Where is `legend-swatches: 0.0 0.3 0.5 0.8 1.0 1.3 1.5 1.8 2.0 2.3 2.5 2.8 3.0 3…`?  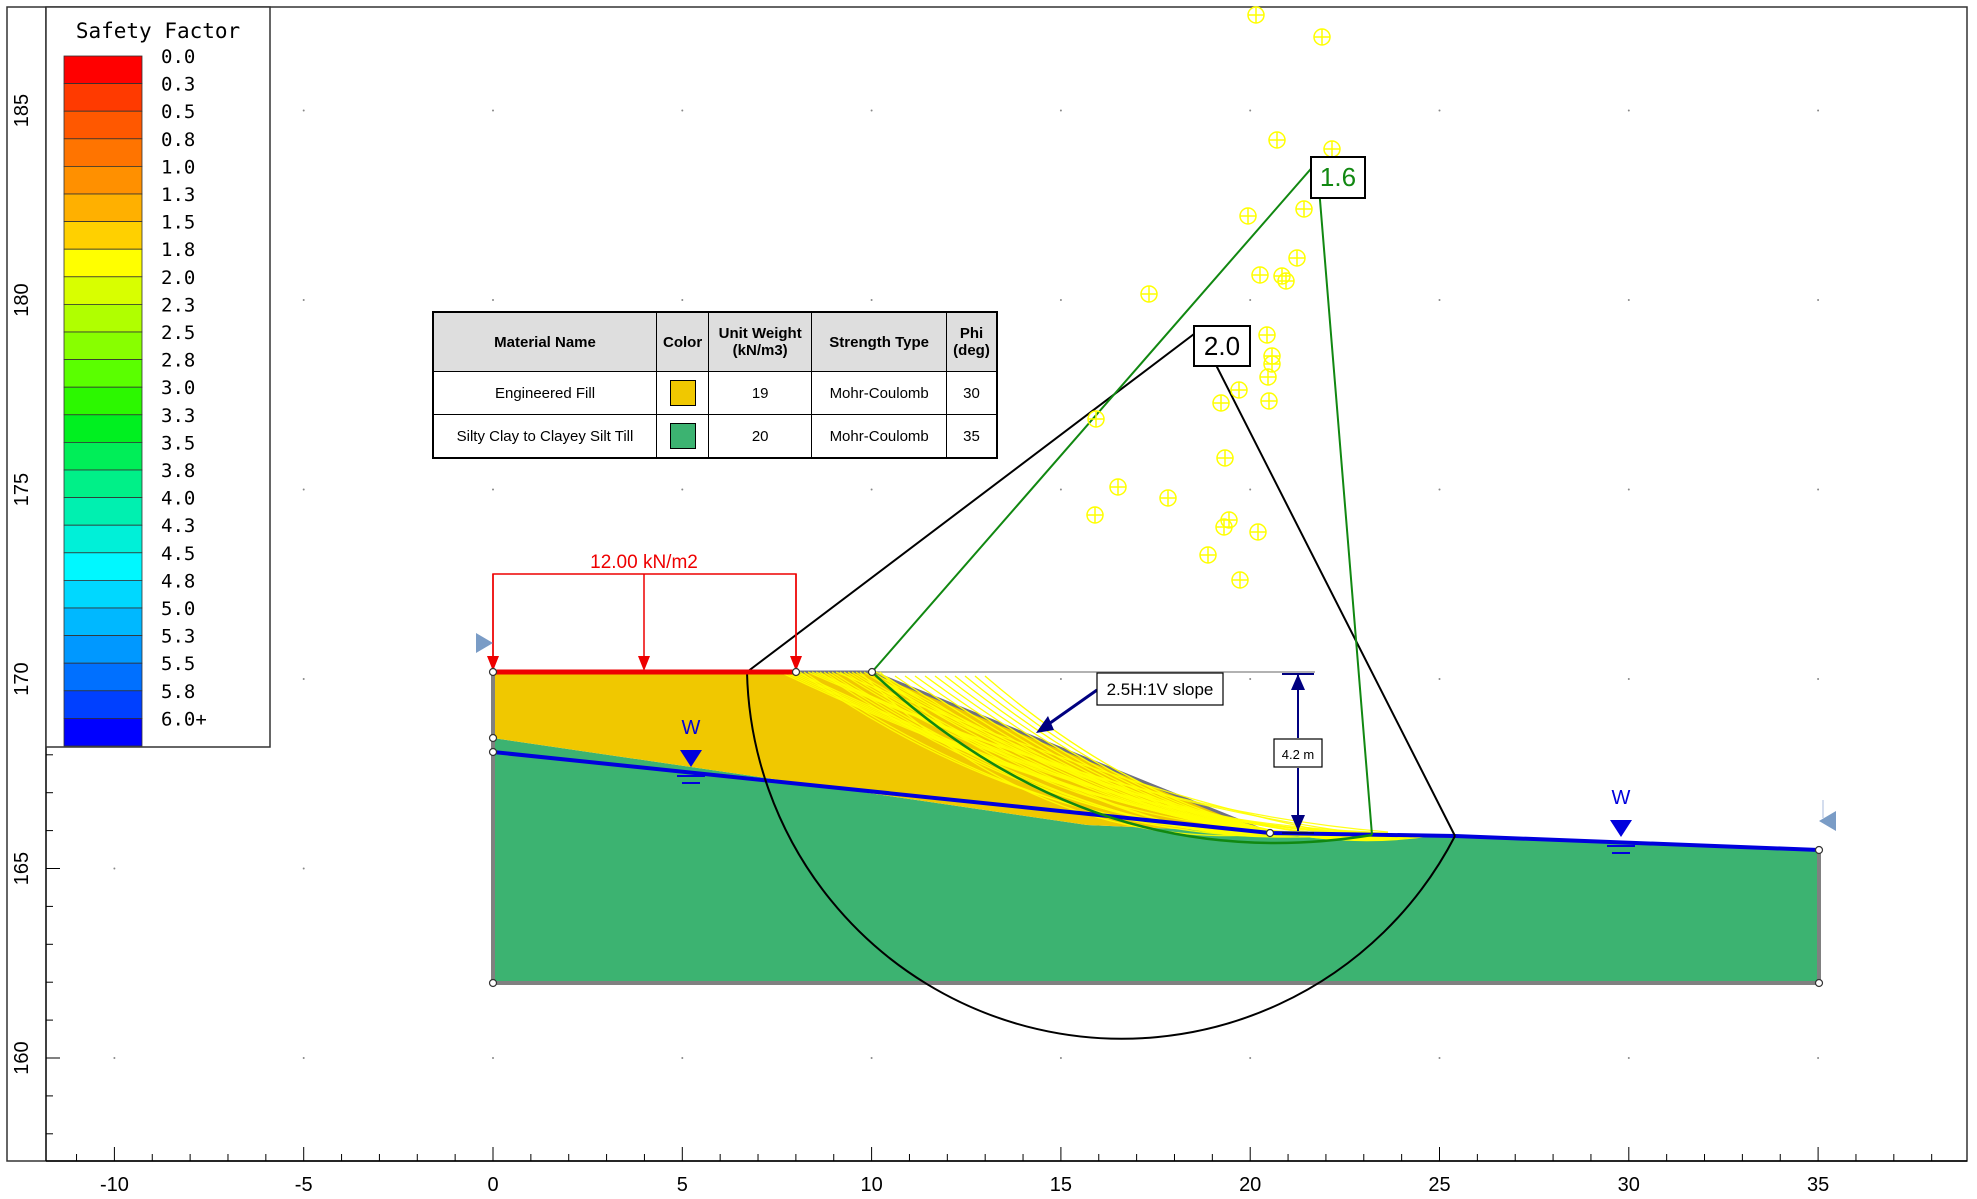 legend-swatches: 0.0 0.3 0.5 0.8 1.0 1.3 1.5 1.8 2.0 2.3 2.5 2.8 3.0 3… is located at coordinates (135, 396).